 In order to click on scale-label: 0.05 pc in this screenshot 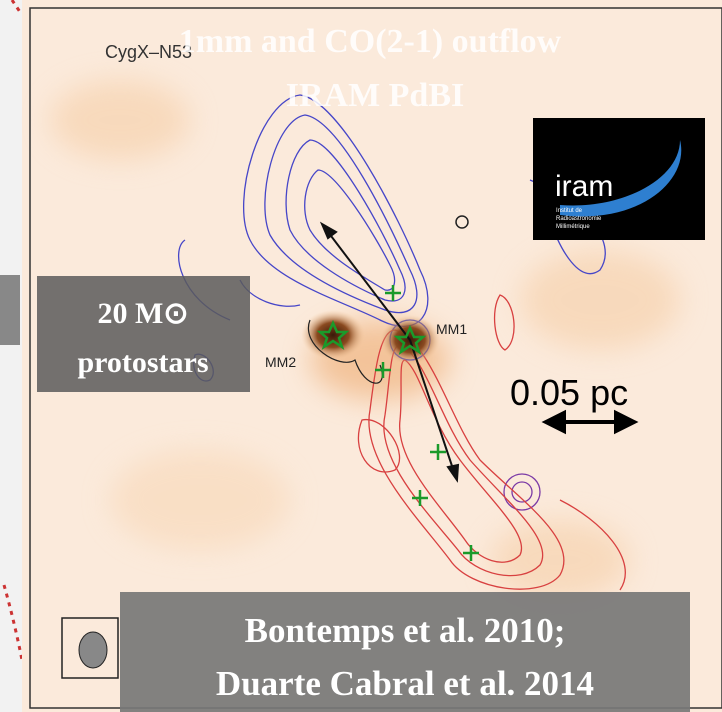, I will do `click(569, 392)`.